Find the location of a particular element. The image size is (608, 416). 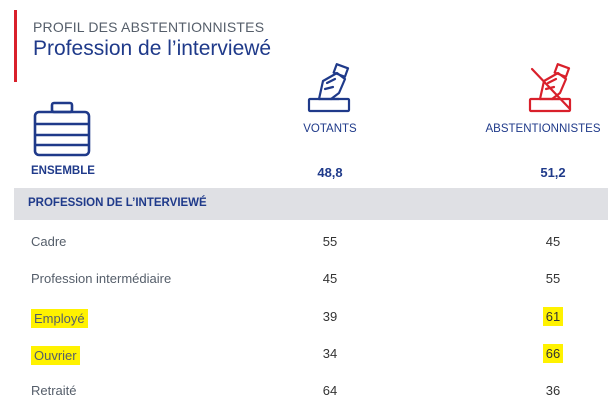

cell-abstentionnistes: 61 is located at coordinates (543, 316).